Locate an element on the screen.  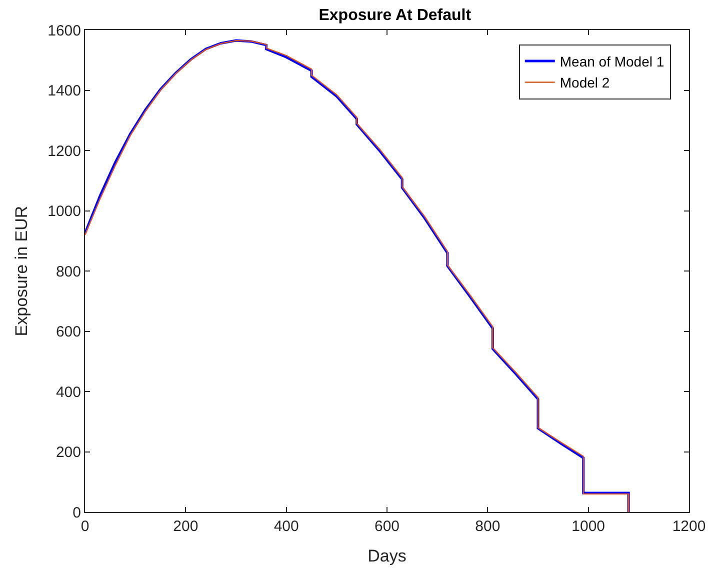
y-tick-label: 200 is located at coordinates (68, 452).